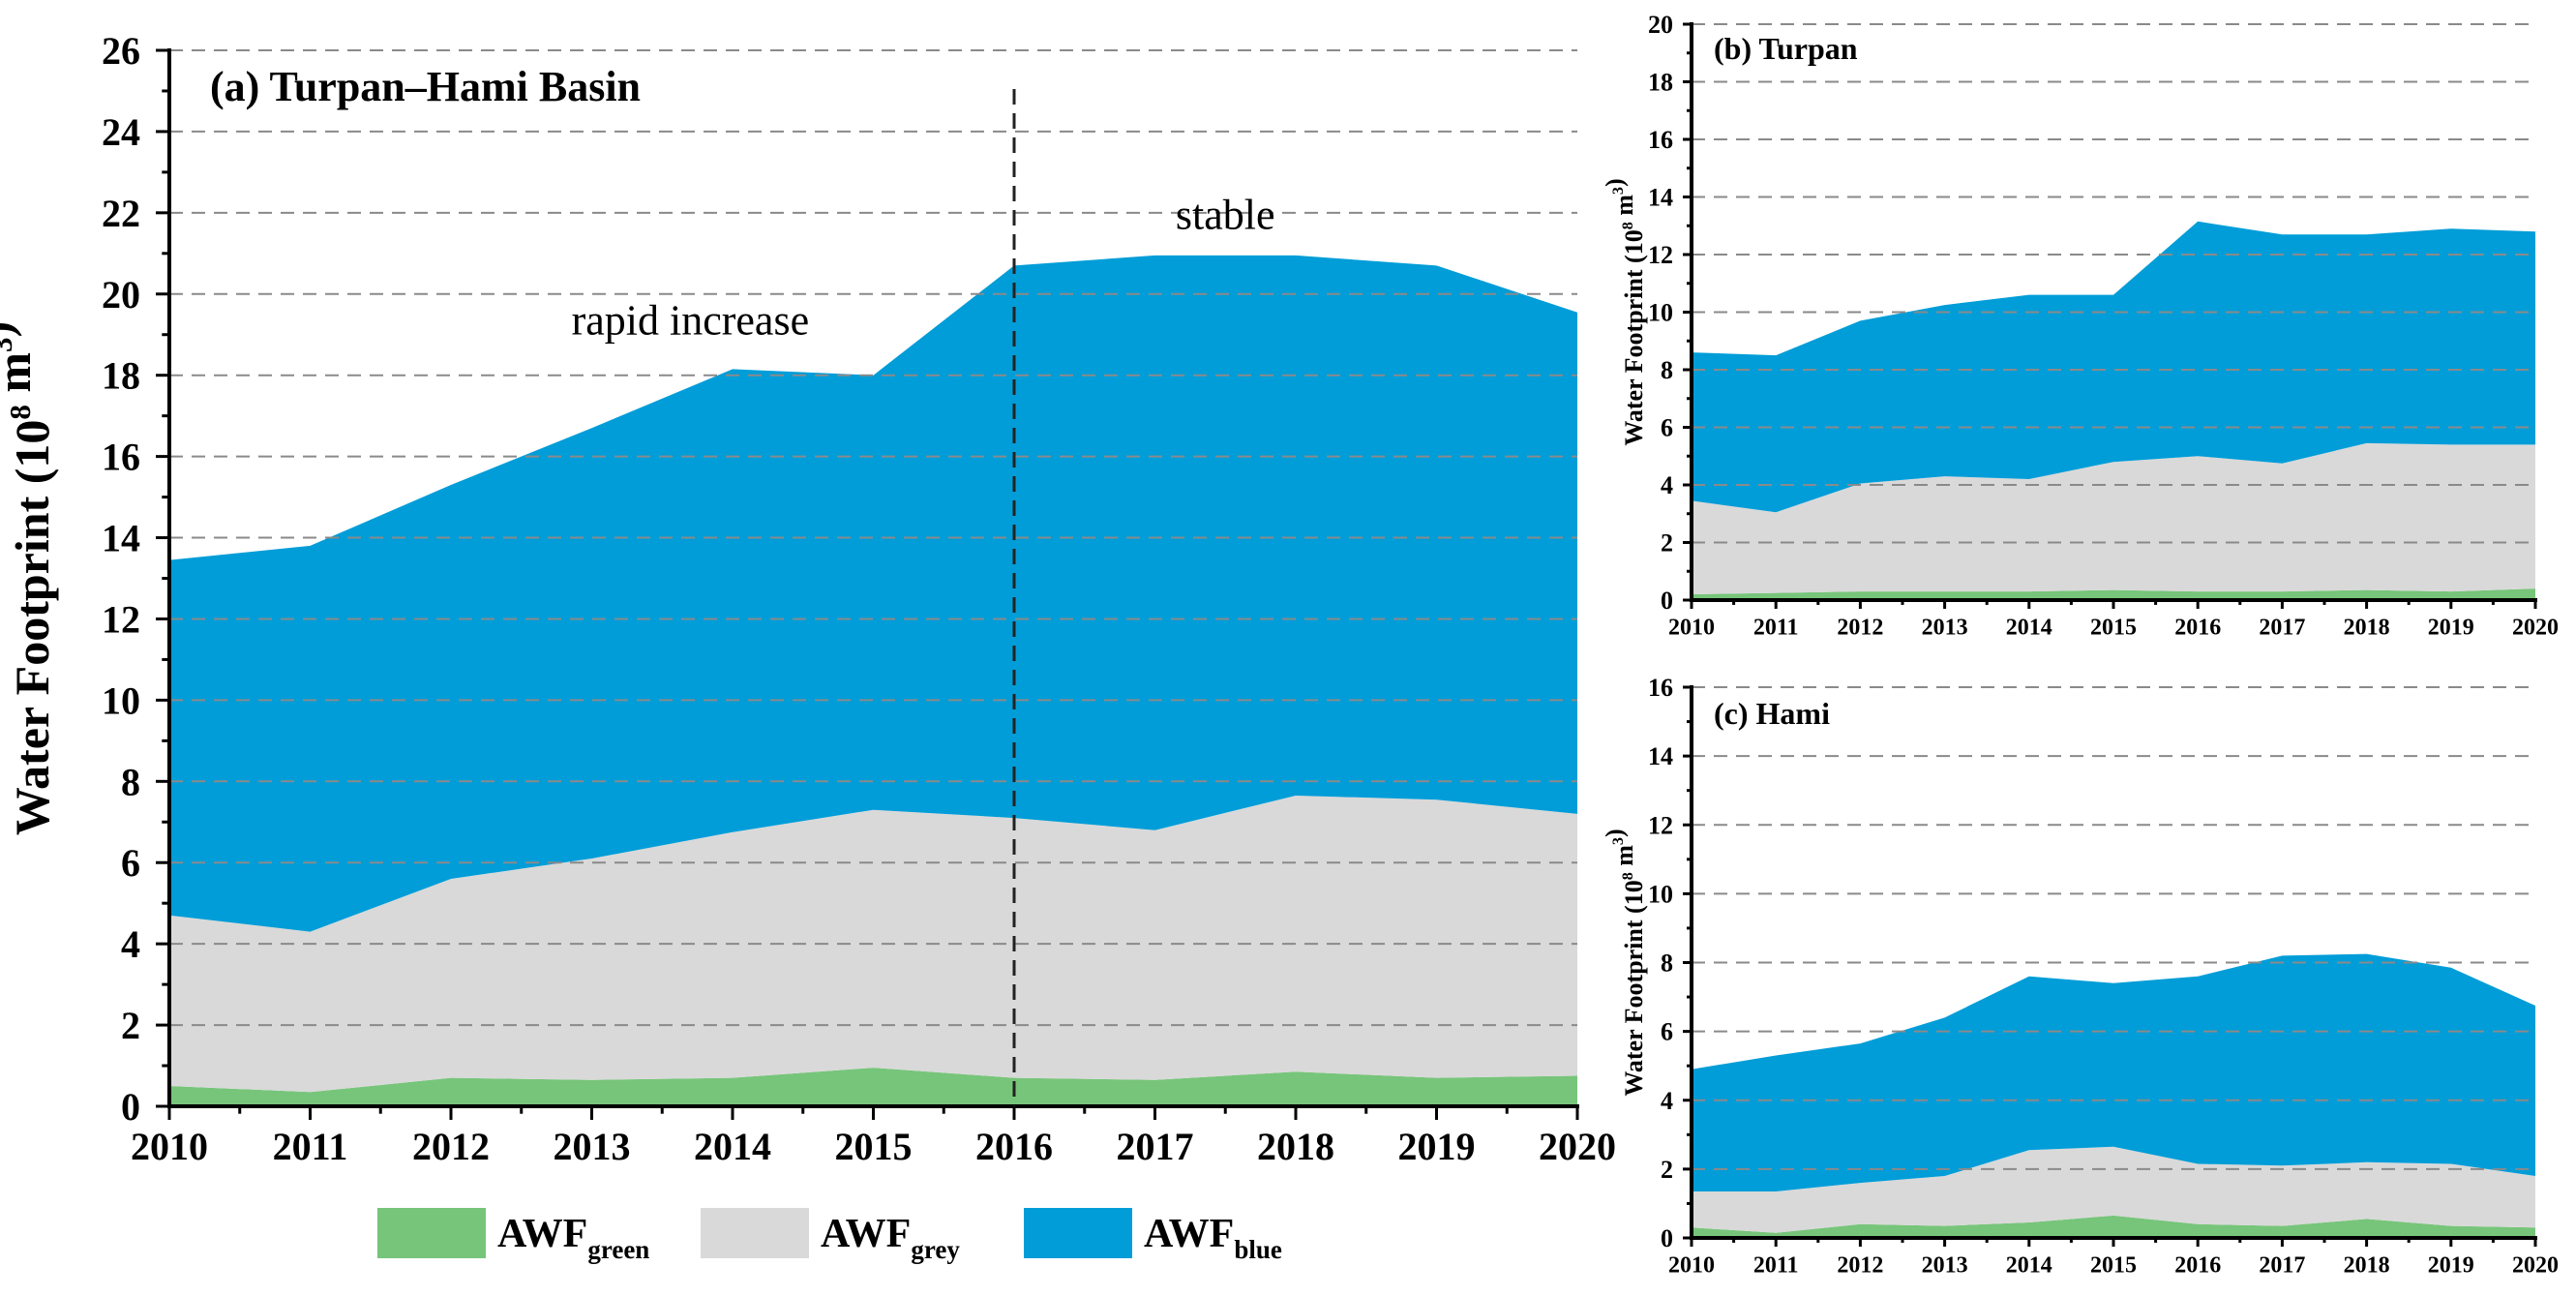 Image resolution: width=2576 pixels, height=1296 pixels. What do you see at coordinates (1786, 48) in the screenshot?
I see `panel-title-b: (b) Turpan` at bounding box center [1786, 48].